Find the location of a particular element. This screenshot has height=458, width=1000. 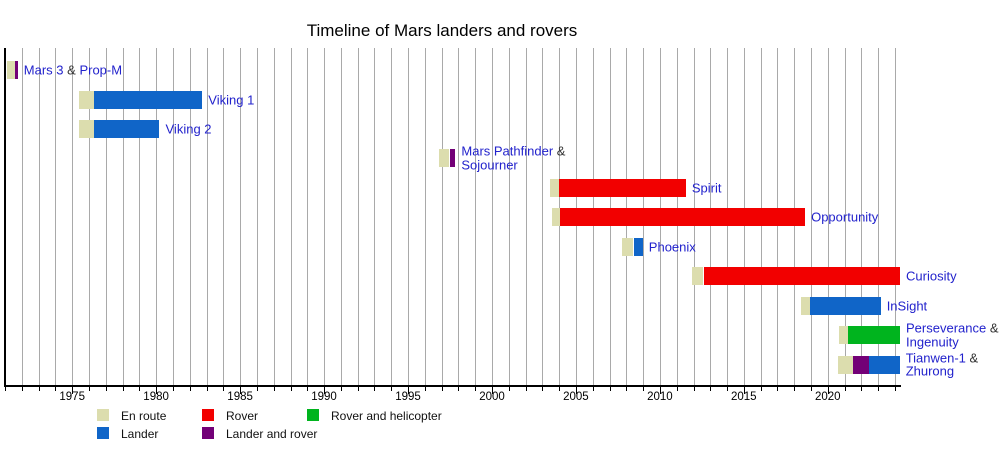

insight-bar-en_route is located at coordinates (805, 305).